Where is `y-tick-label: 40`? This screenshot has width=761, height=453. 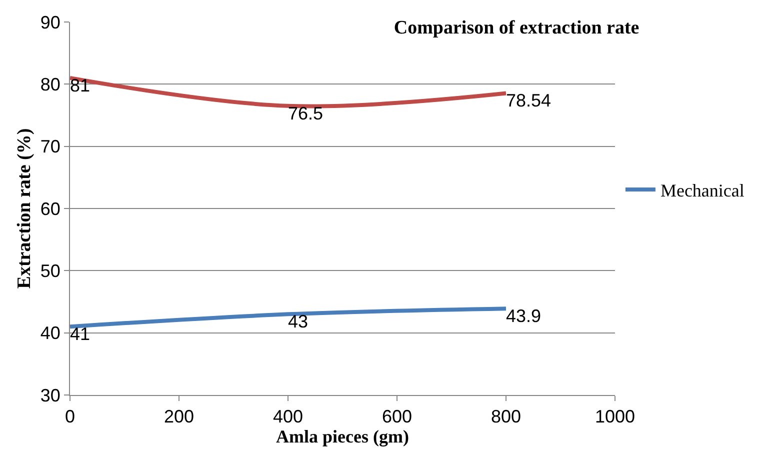
y-tick-label: 40 is located at coordinates (50, 333).